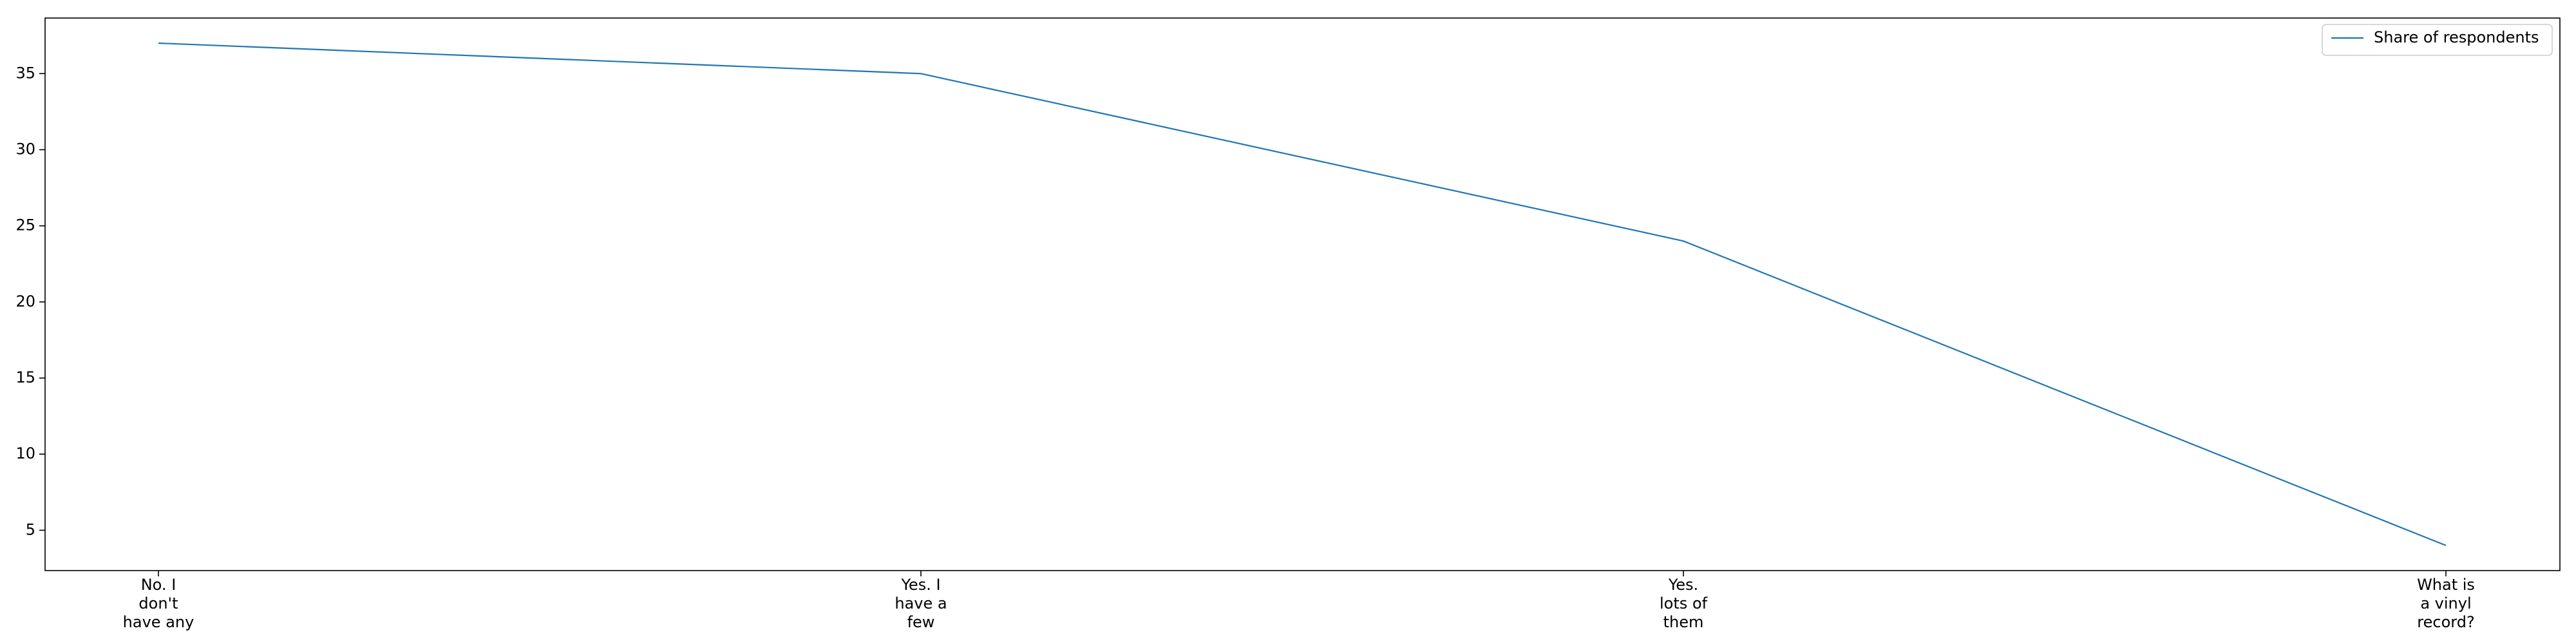 The image size is (2576, 644). Describe the element at coordinates (25, 73) in the screenshot. I see `y-tick-label-35: 35` at that location.